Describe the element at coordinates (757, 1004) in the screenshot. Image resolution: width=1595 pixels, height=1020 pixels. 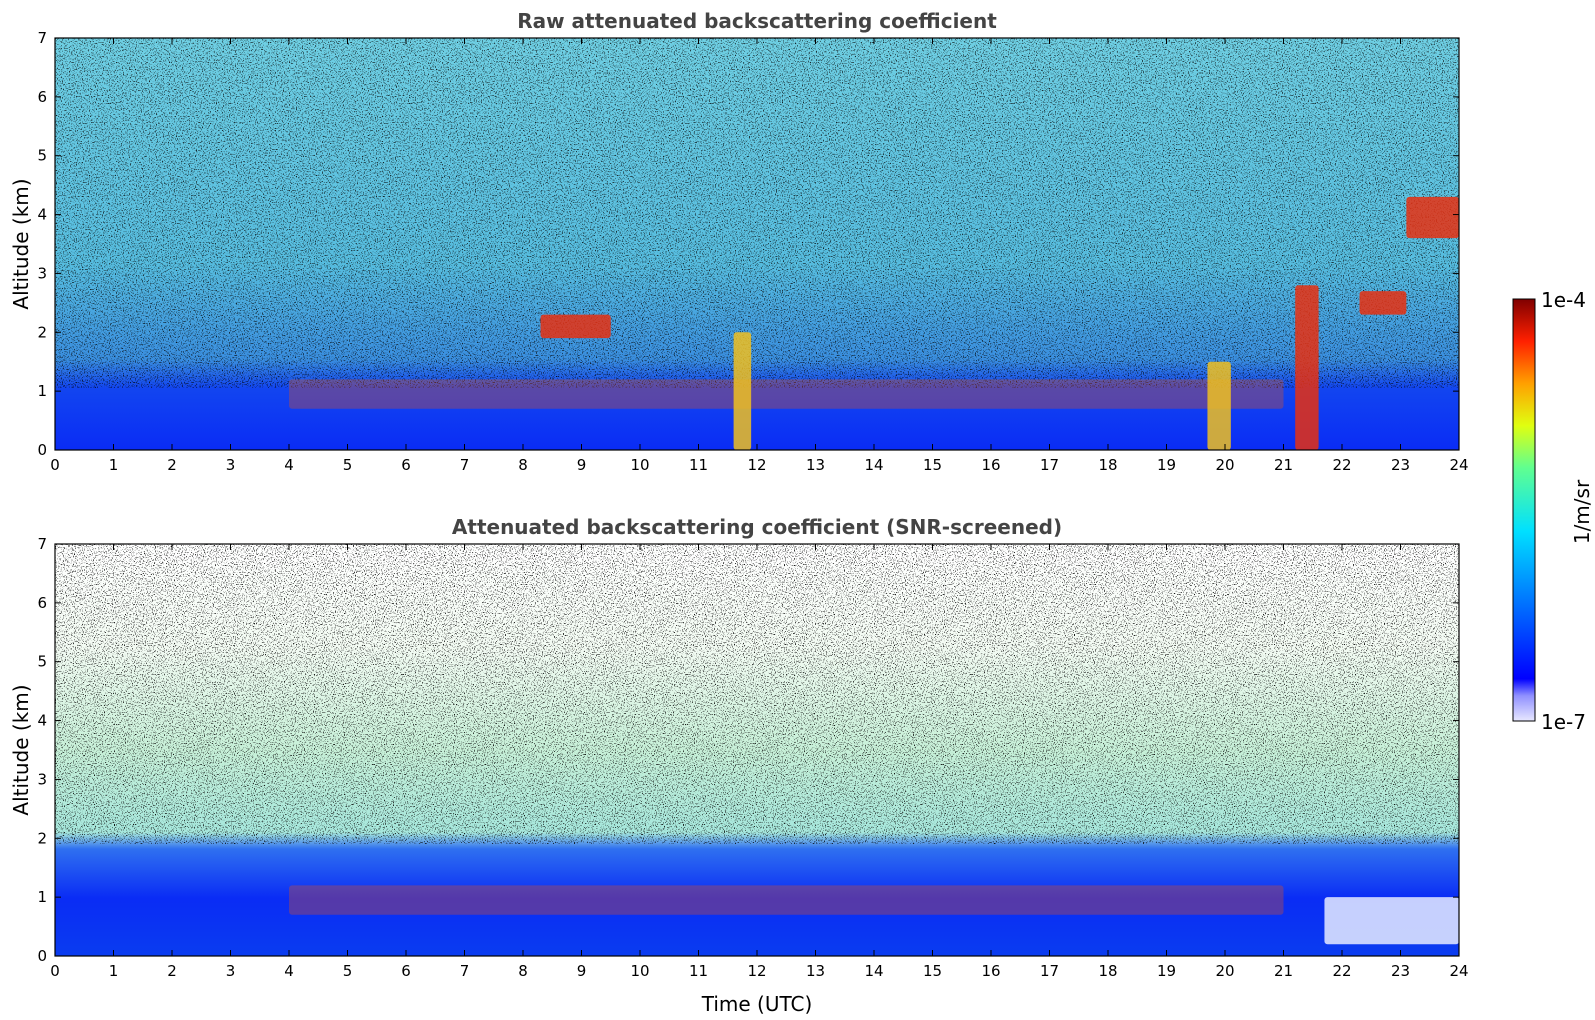
I see `x-axis-label: Time (UTC)` at that location.